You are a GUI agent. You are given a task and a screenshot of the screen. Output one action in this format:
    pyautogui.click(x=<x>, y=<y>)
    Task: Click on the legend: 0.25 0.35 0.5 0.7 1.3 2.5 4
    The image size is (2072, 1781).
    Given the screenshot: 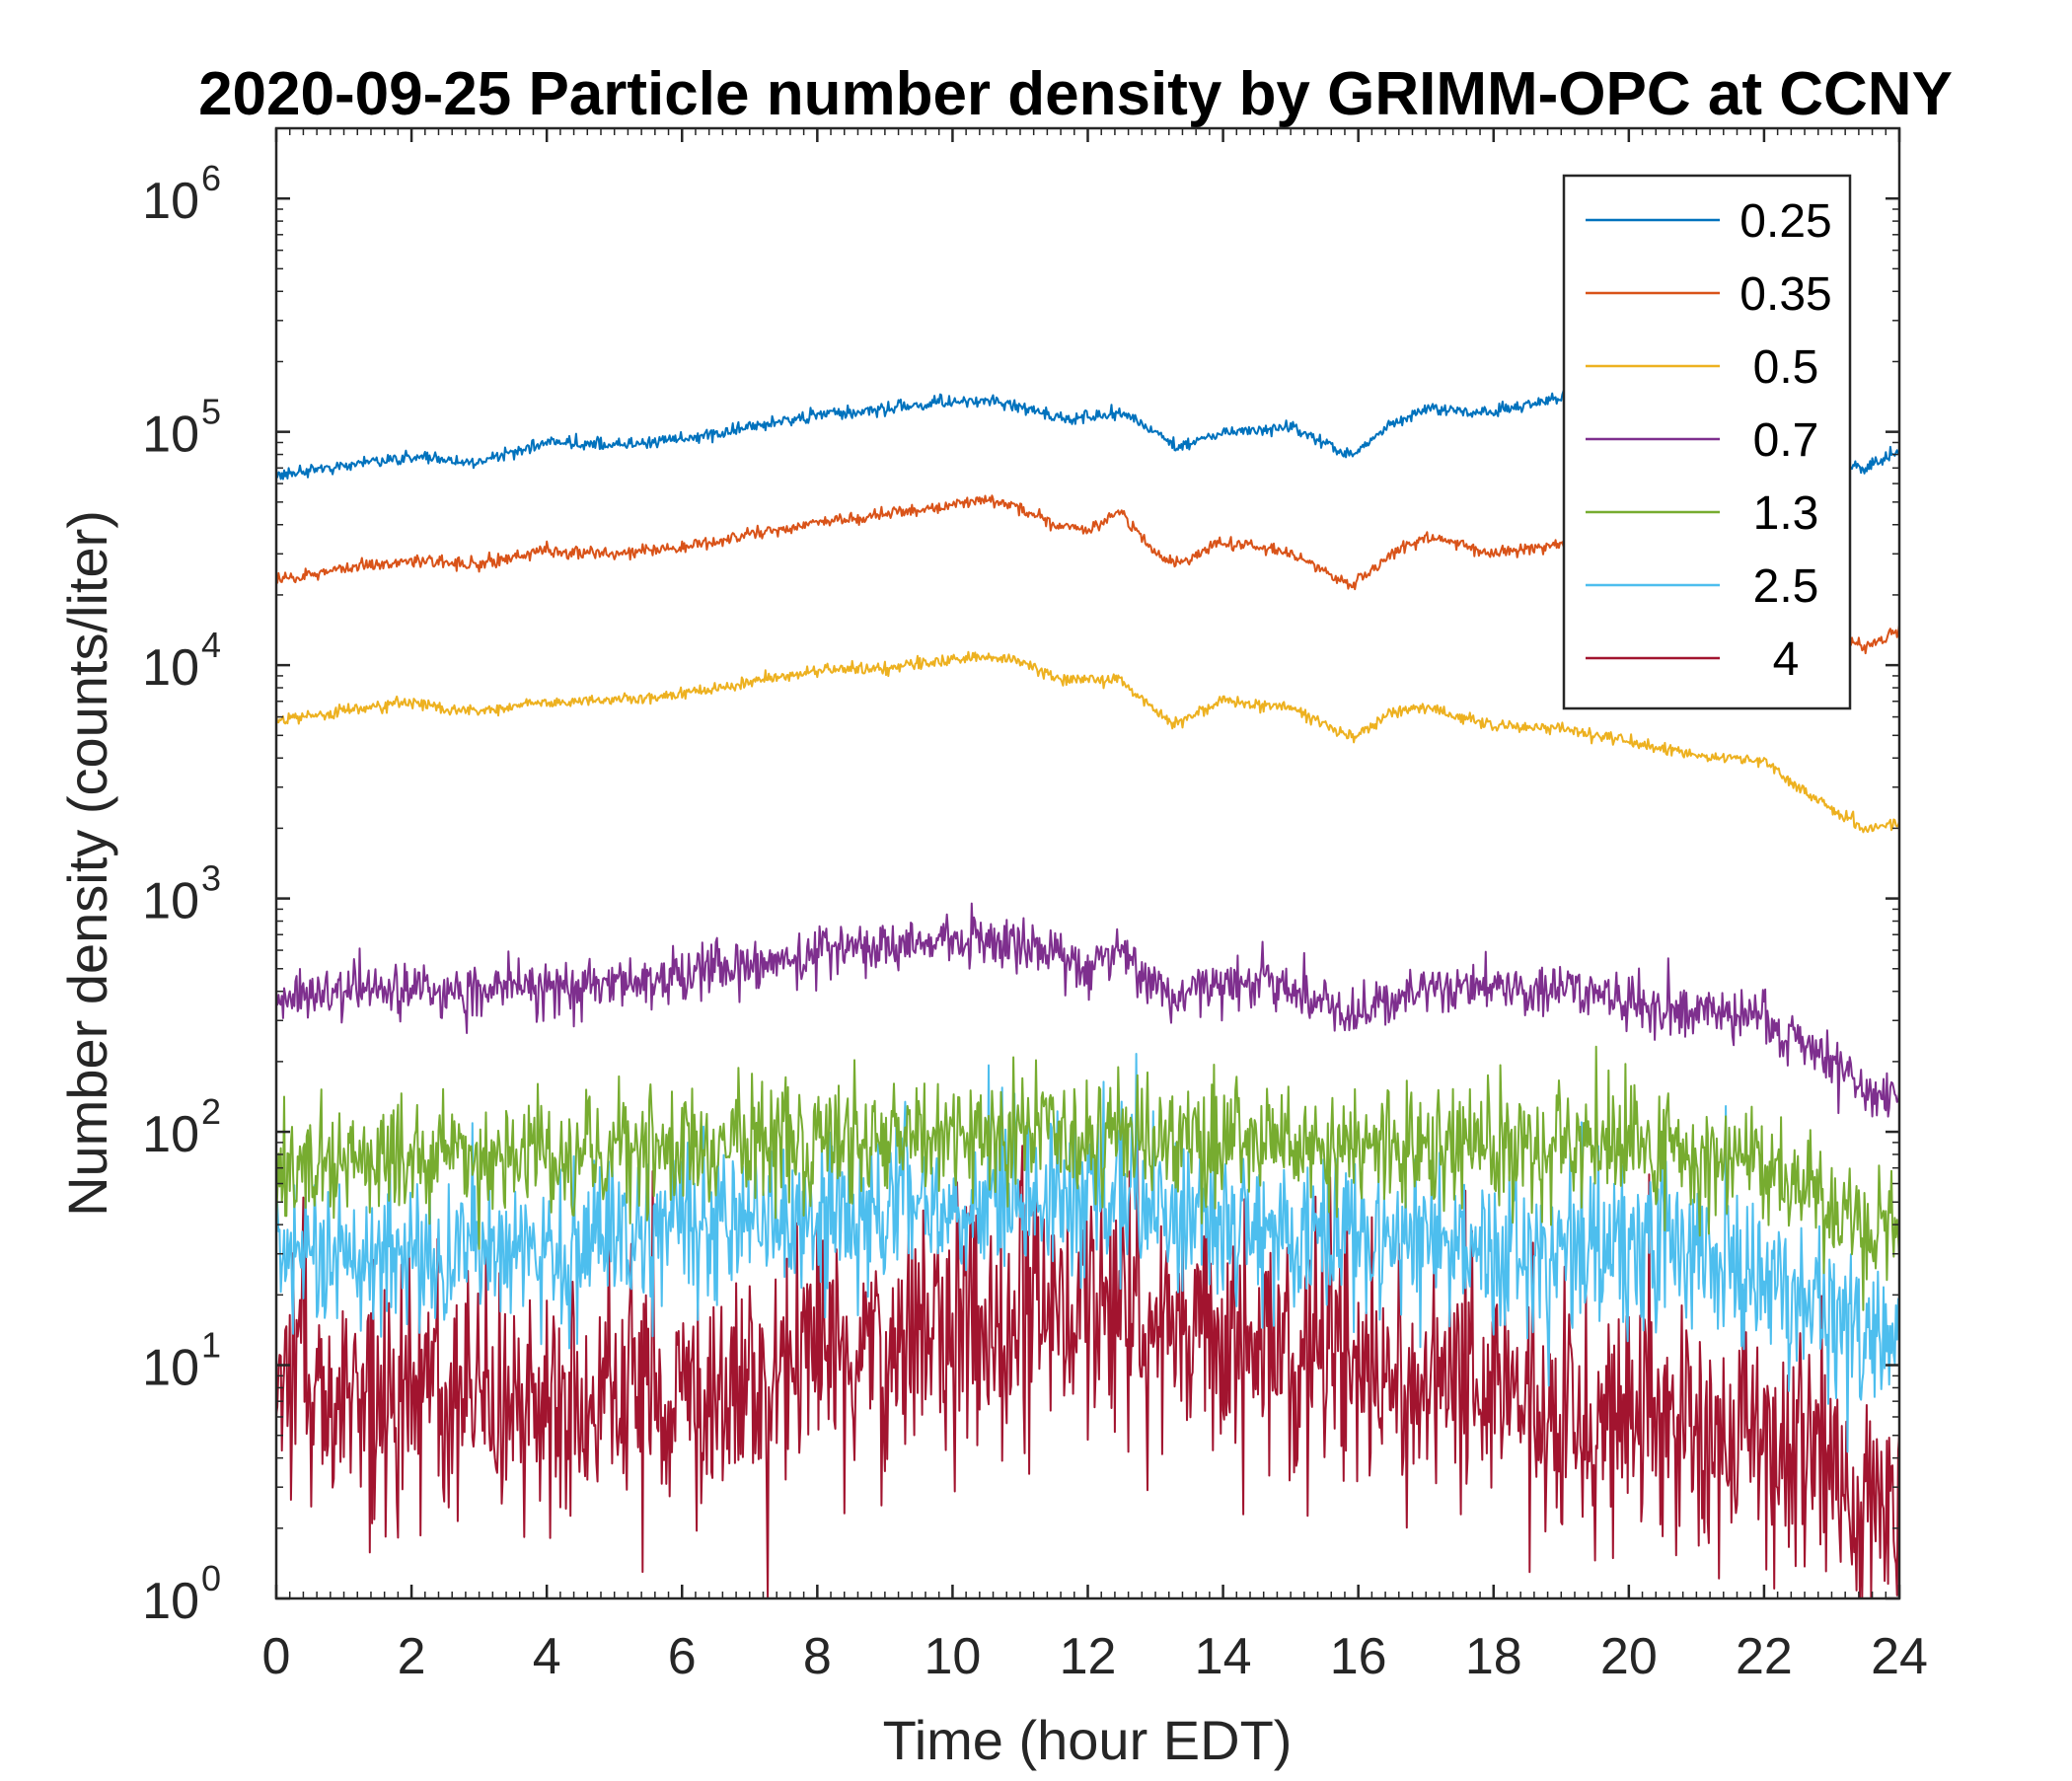 What is the action you would take?
    pyautogui.click(x=1707, y=442)
    